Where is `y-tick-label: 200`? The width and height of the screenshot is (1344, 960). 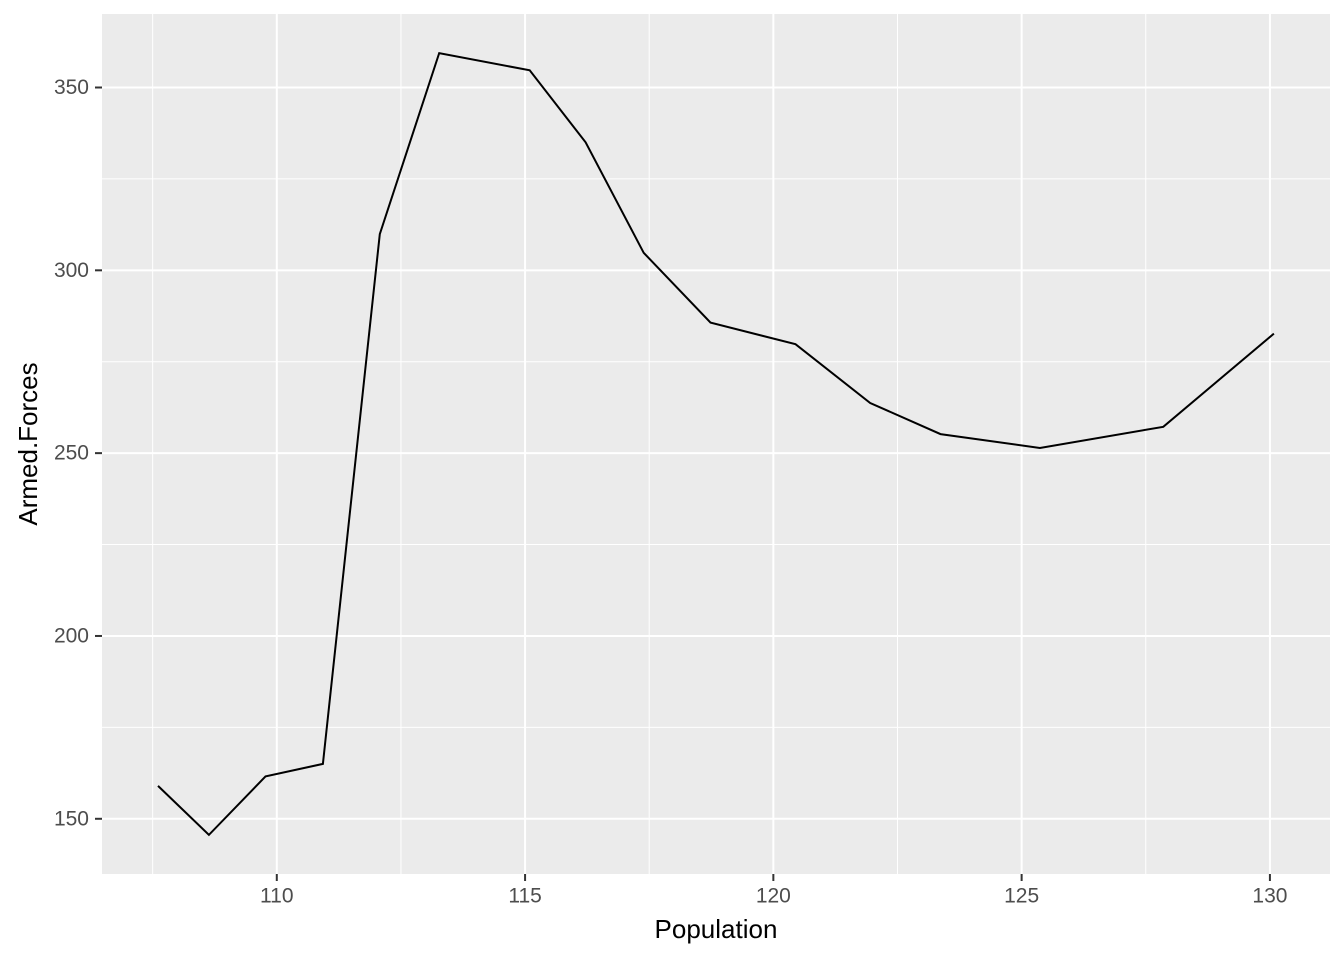 y-tick-label: 200 is located at coordinates (71, 635).